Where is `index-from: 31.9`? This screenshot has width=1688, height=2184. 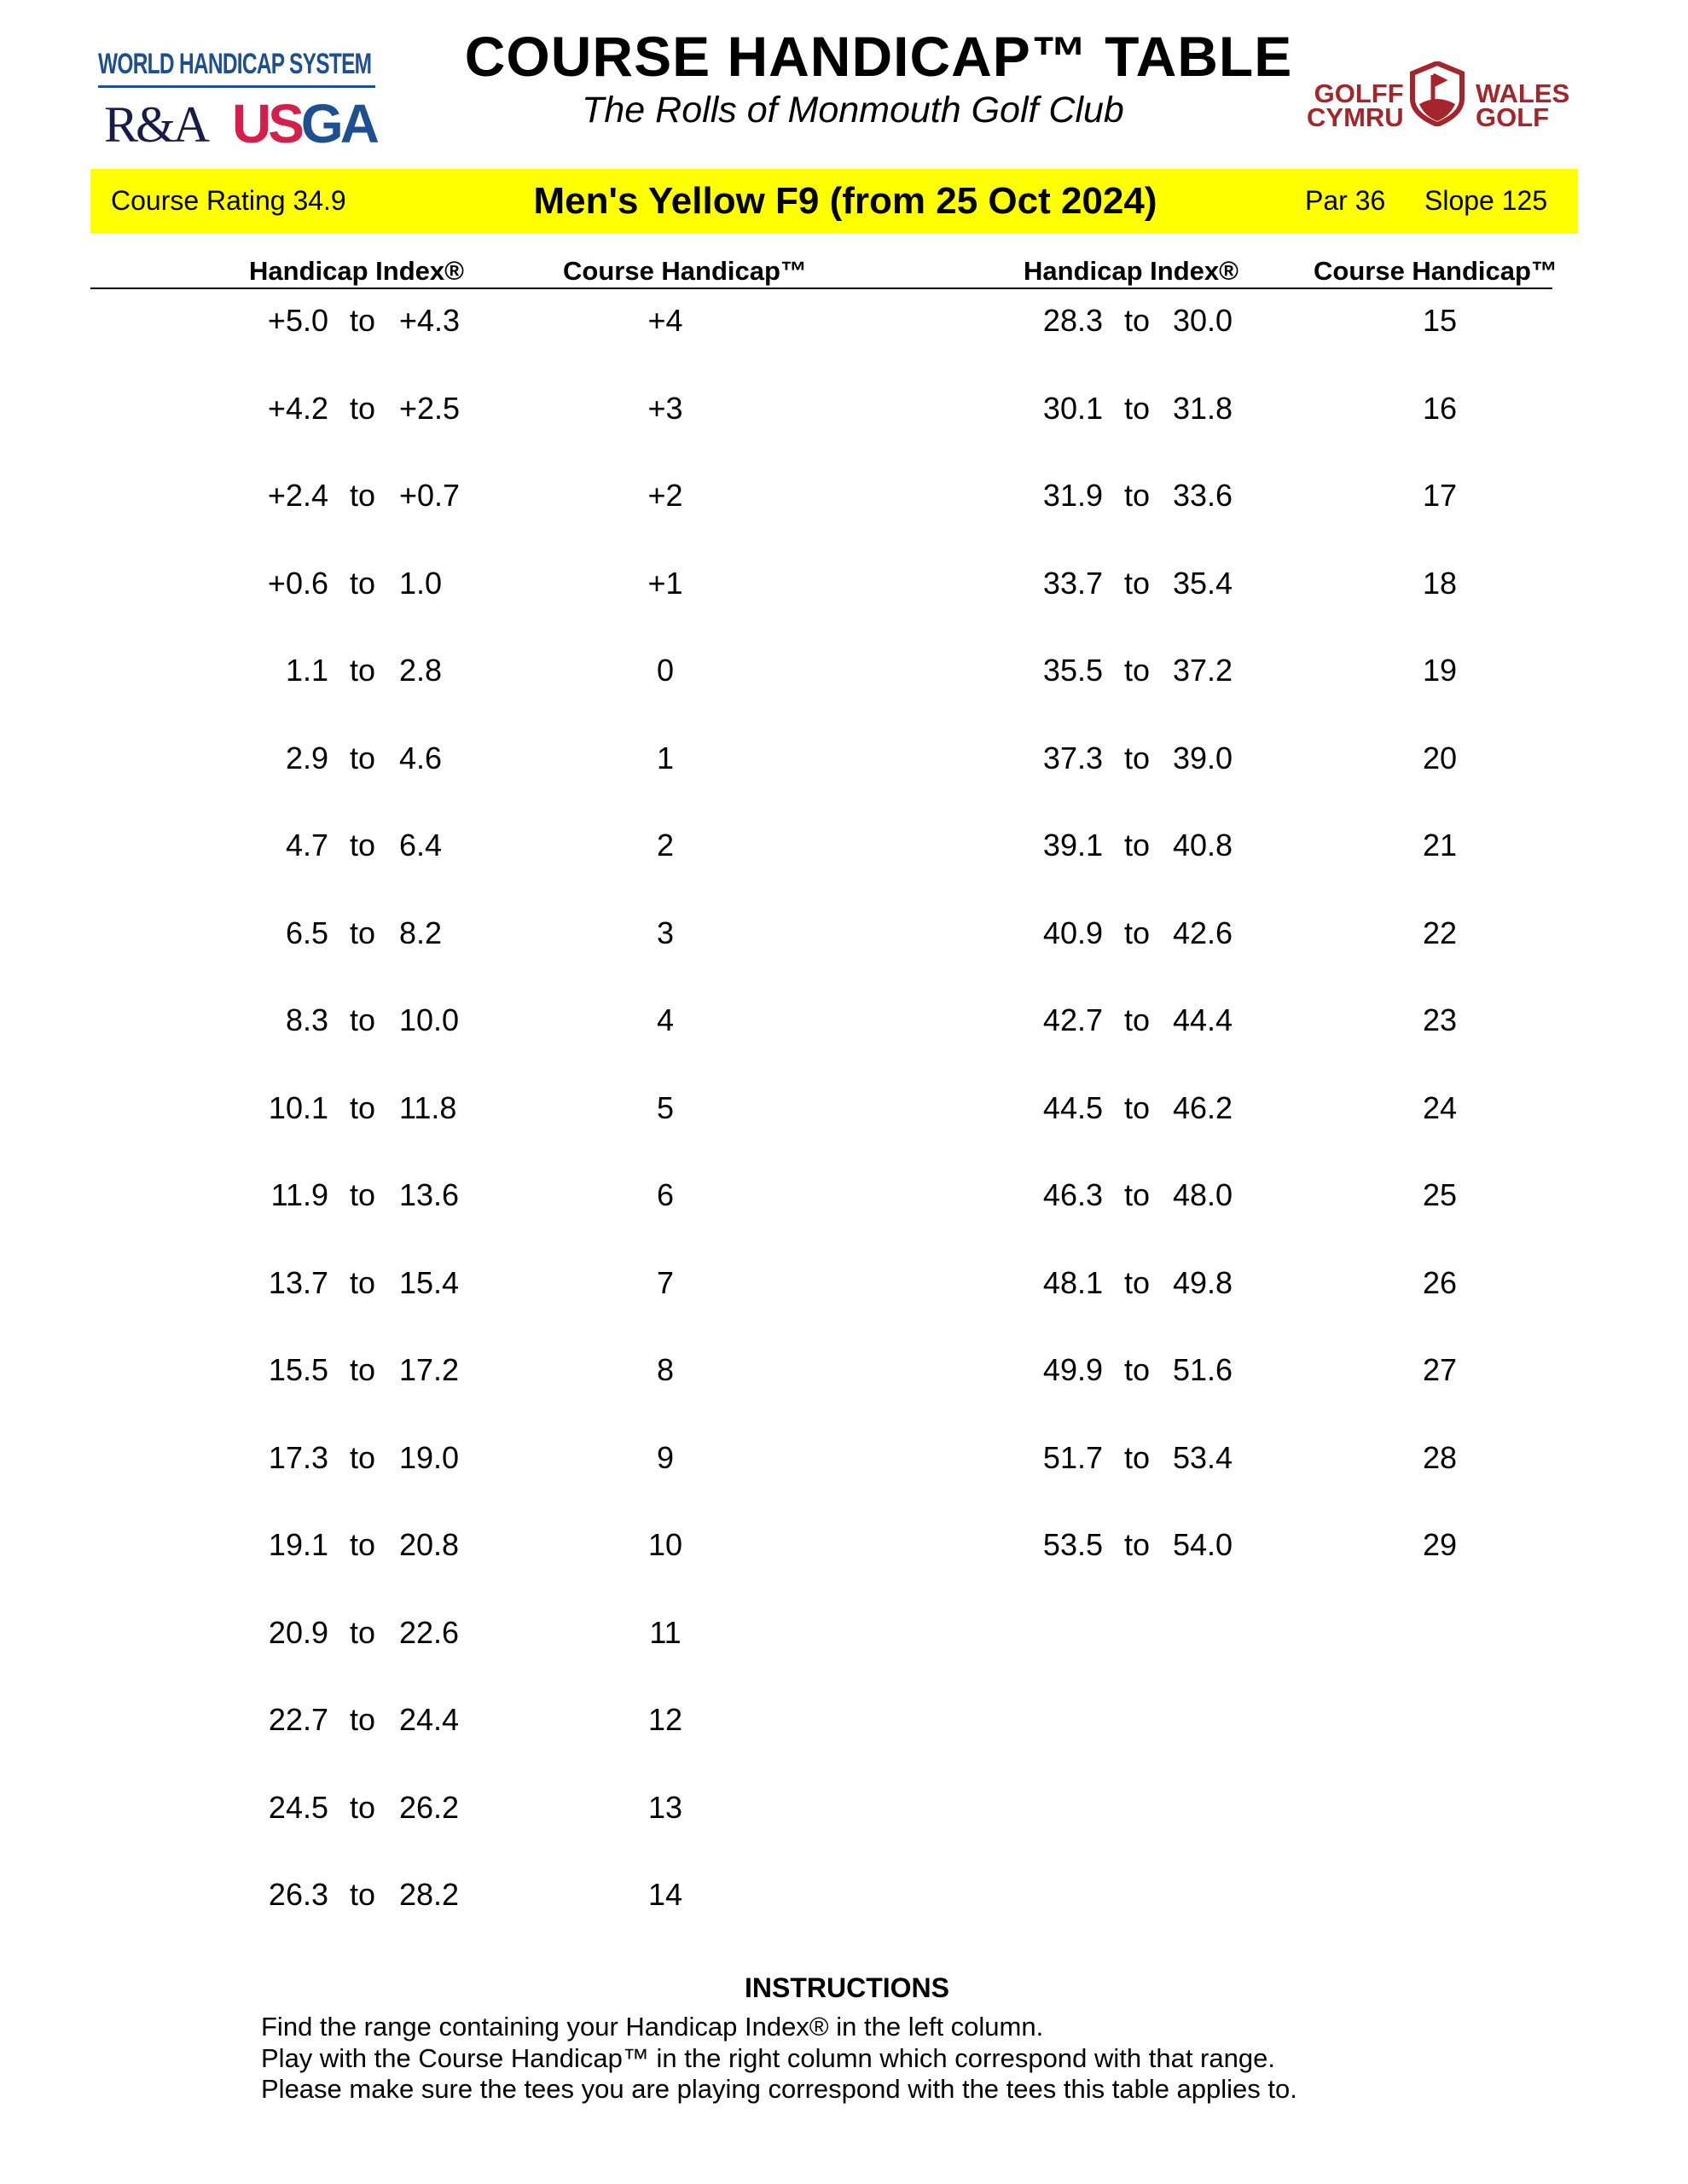
index-from: 31.9 is located at coordinates (1072, 495).